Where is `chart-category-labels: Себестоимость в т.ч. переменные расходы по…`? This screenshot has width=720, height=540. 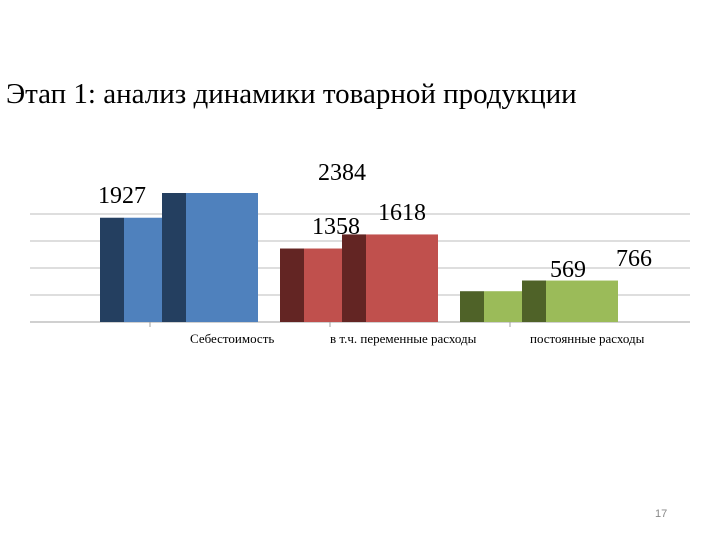 chart-category-labels: Себестоимость в т.ч. переменные расходы по… is located at coordinates (417, 338).